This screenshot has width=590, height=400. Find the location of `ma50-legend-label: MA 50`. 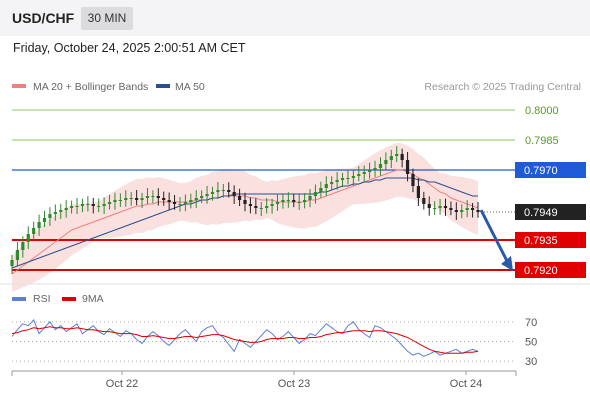

ma50-legend-label: MA 50 is located at coordinates (190, 87).